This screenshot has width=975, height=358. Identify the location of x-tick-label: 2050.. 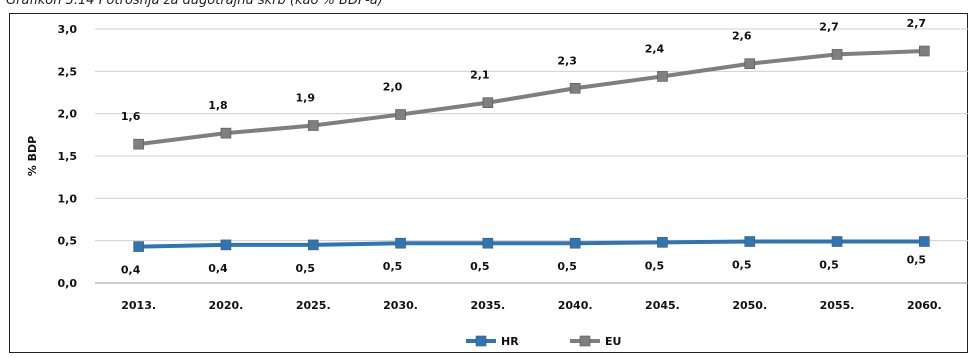
(749, 305).